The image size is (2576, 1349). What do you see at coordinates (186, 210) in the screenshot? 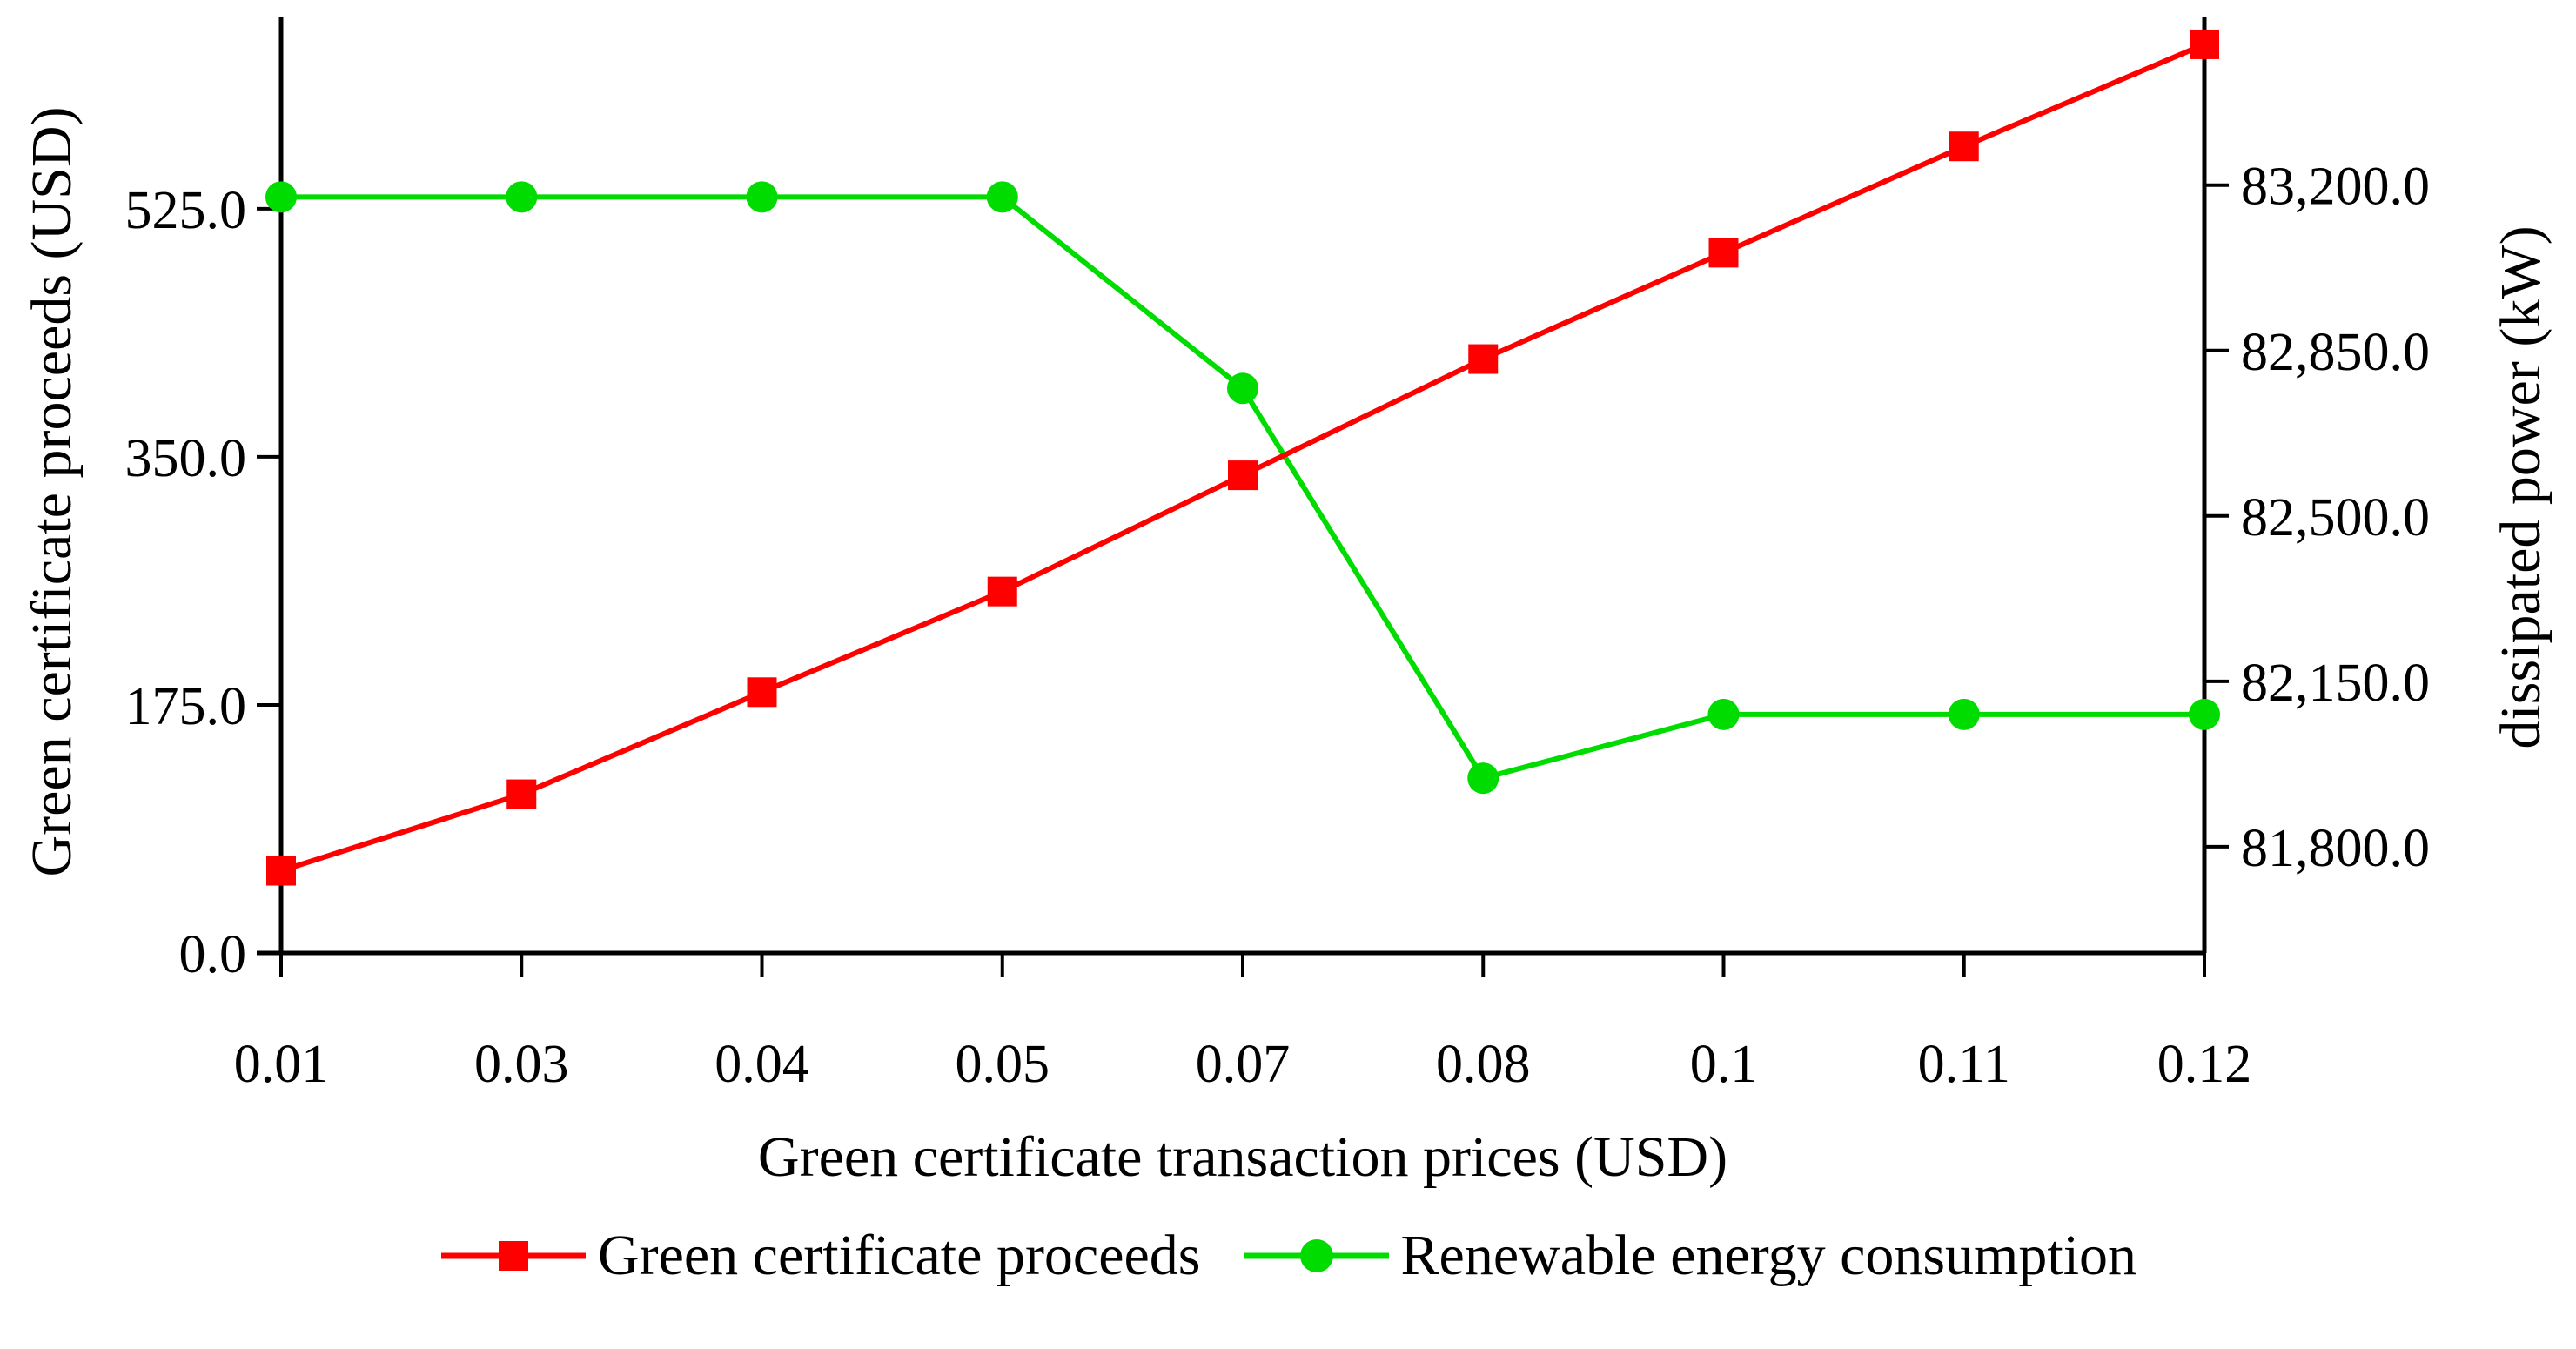
I see `left-axis-tick-label: 525.0` at bounding box center [186, 210].